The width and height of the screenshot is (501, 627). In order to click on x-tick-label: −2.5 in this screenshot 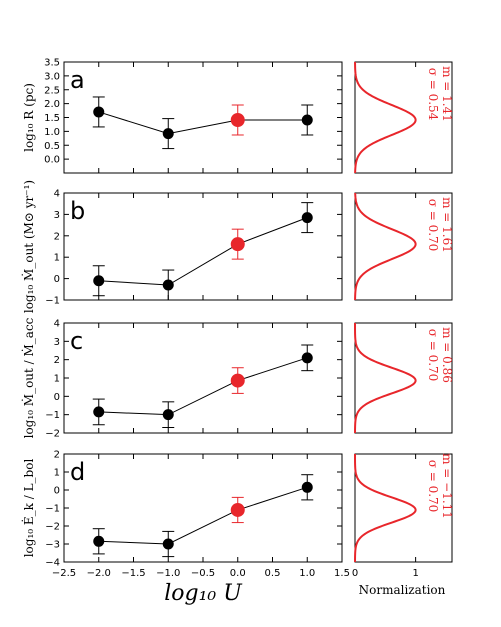, I will do `click(64, 573)`.